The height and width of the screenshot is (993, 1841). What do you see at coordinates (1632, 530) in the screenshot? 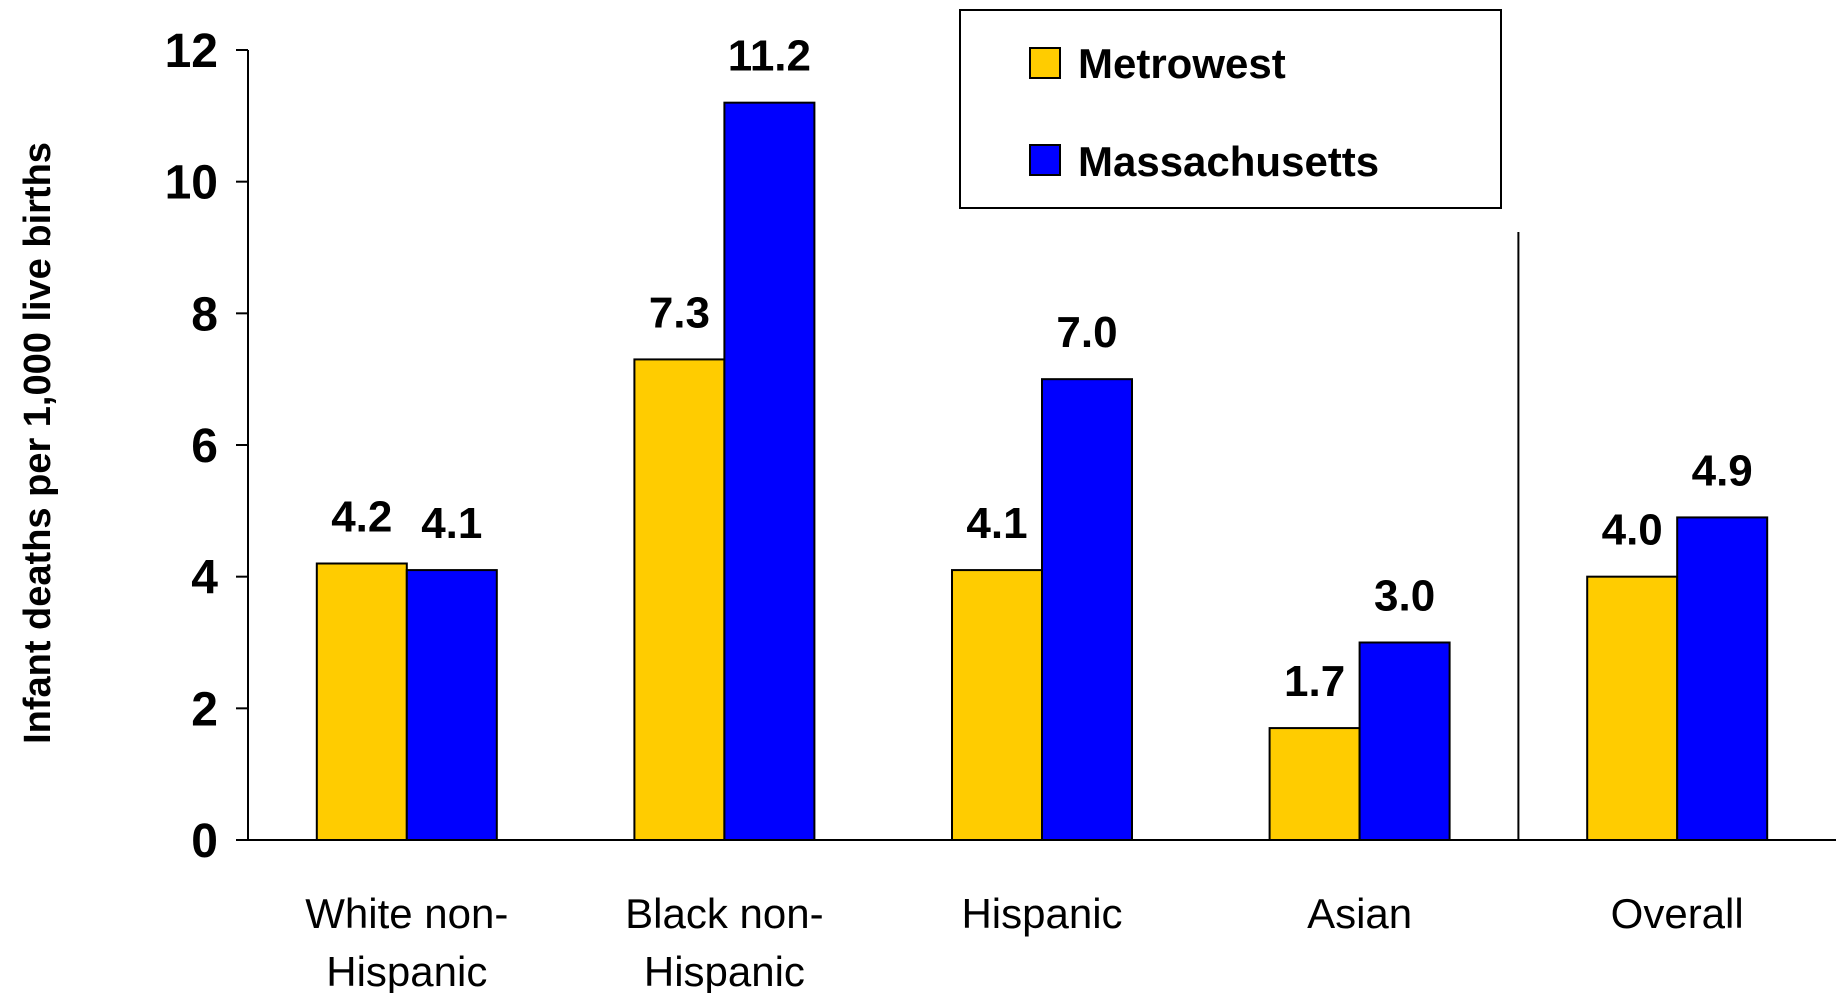
I see `data-label-metrowest-4: 4.0` at bounding box center [1632, 530].